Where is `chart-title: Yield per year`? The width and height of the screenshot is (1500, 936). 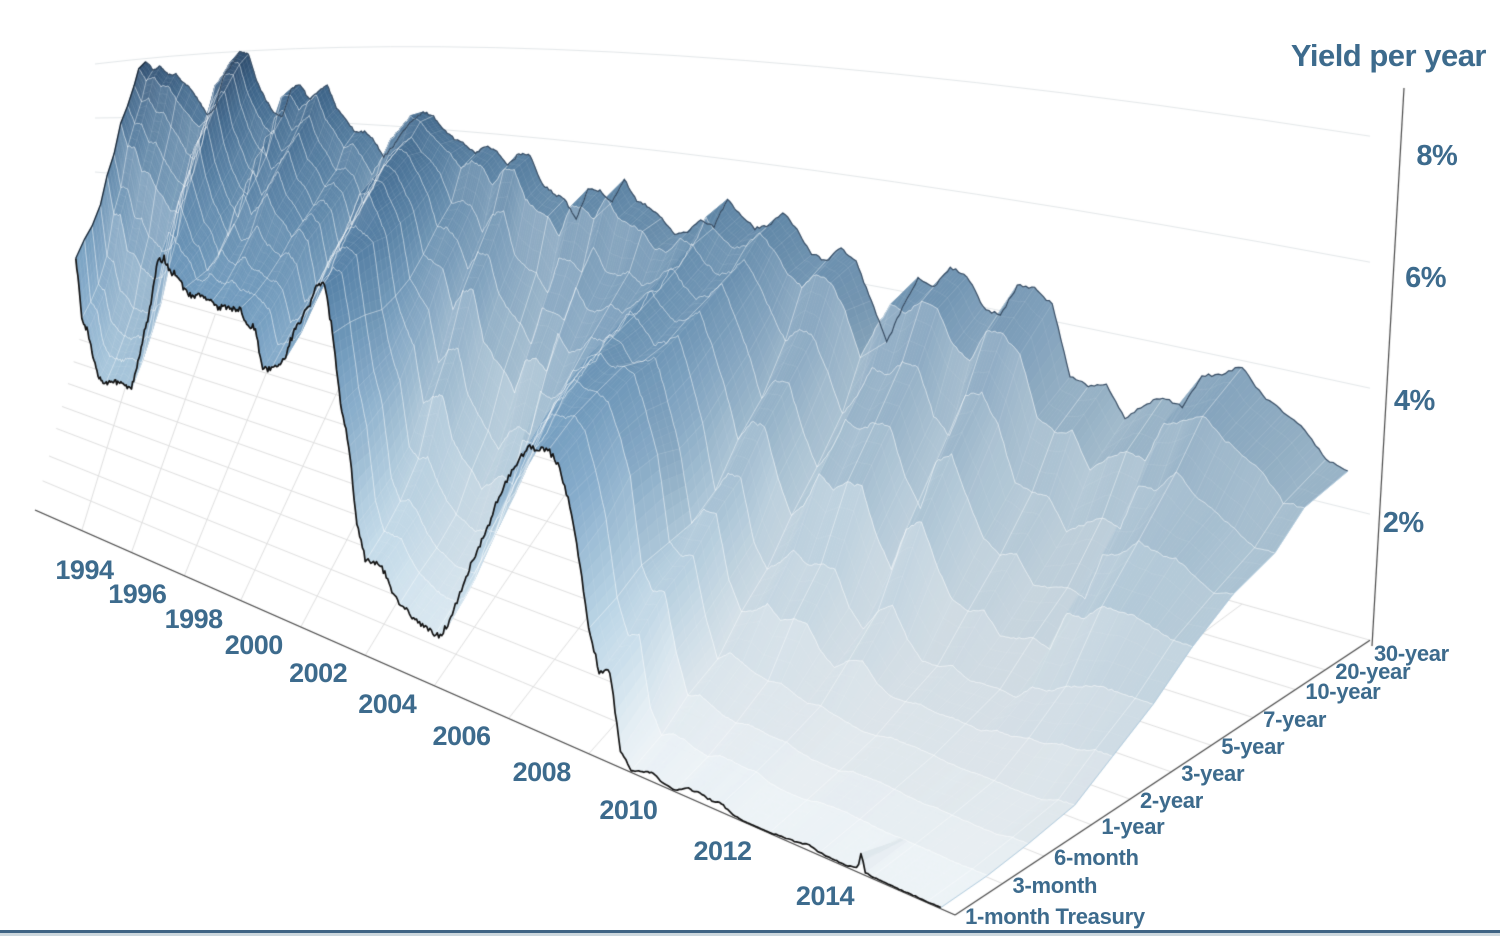
chart-title: Yield per year is located at coordinates (1388, 55).